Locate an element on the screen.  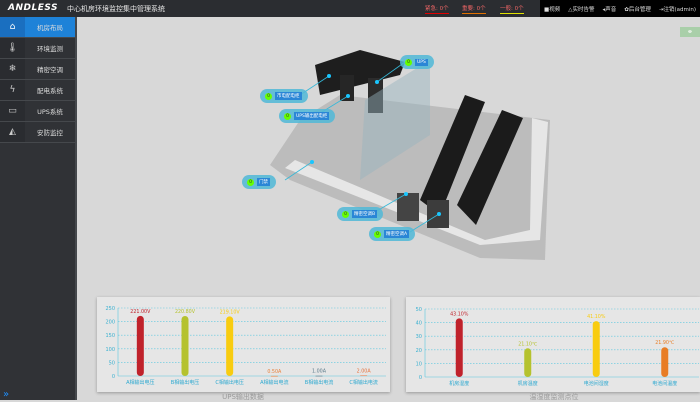
tag-ups: 0 UPS is located at coordinates (417, 62).